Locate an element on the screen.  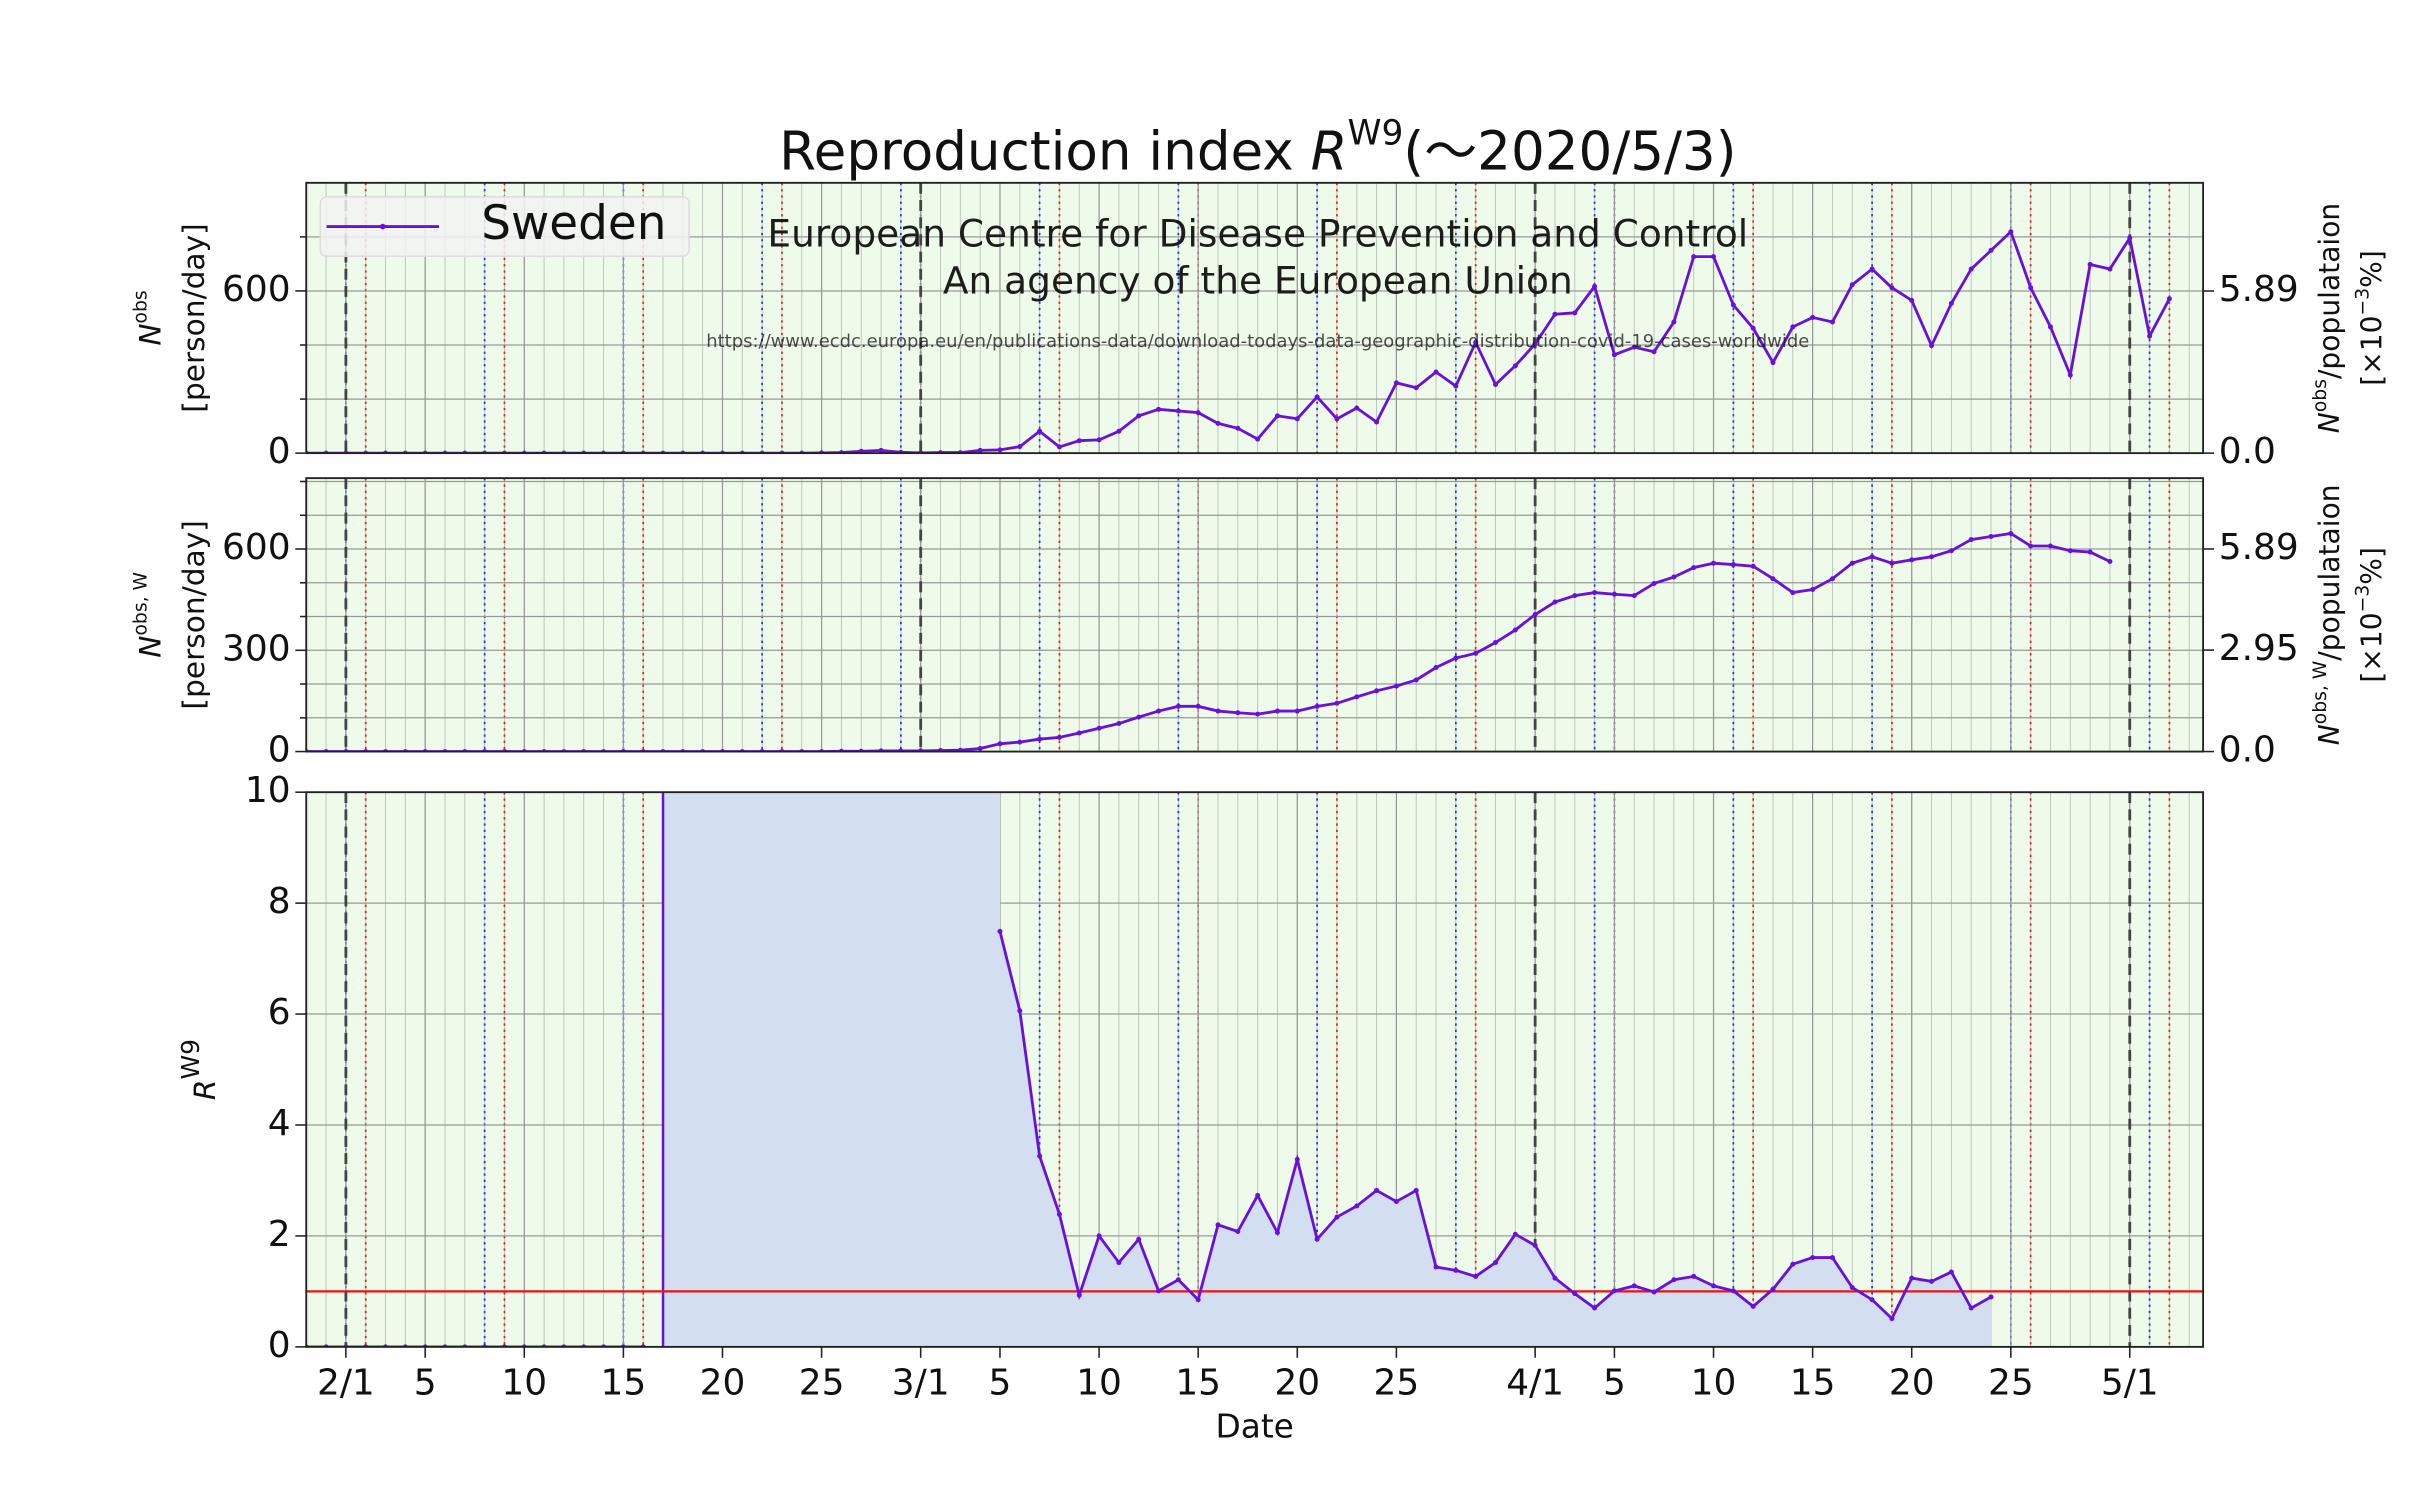
y-axis-unit: [person/day] is located at coordinates (193, 614).